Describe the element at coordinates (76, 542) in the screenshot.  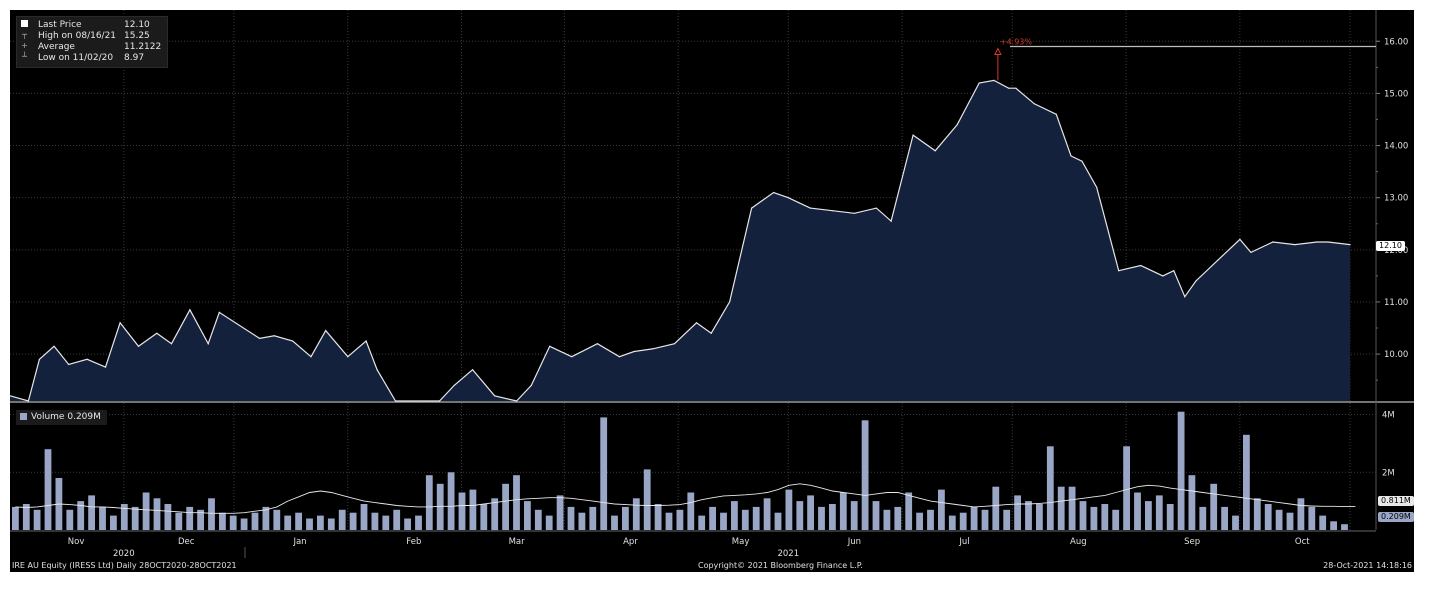
I see `x-tick-label: Nov` at that location.